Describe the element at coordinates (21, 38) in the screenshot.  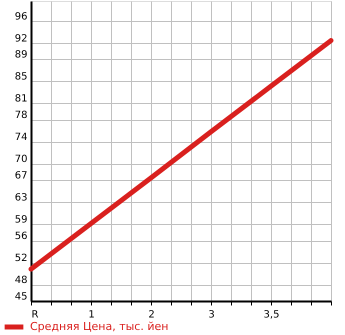
I see `y-tick-label: 92` at that location.